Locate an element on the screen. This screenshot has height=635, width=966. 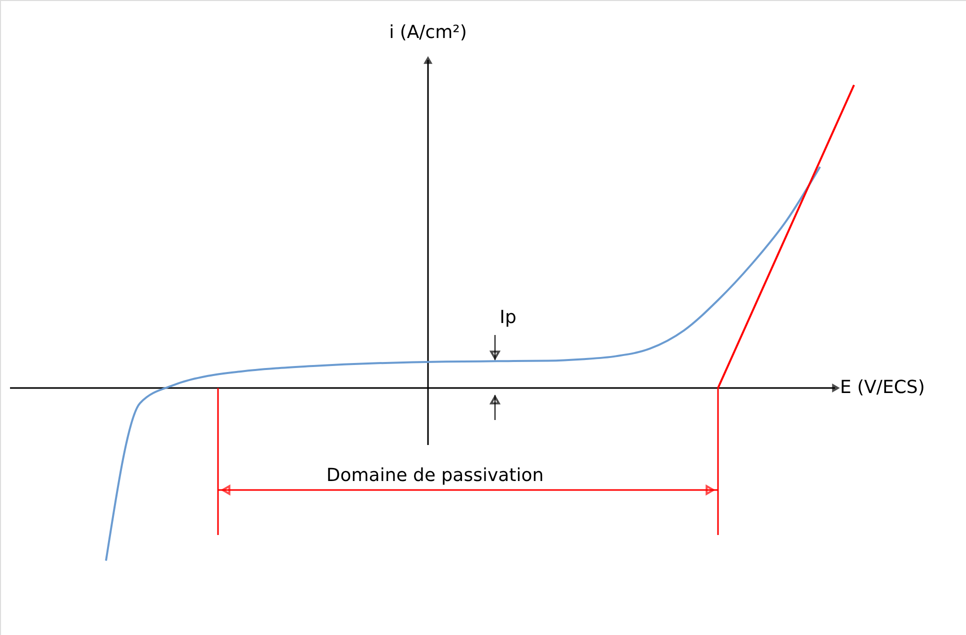
y-axis-title: i (A/cm²) is located at coordinates (428, 32).